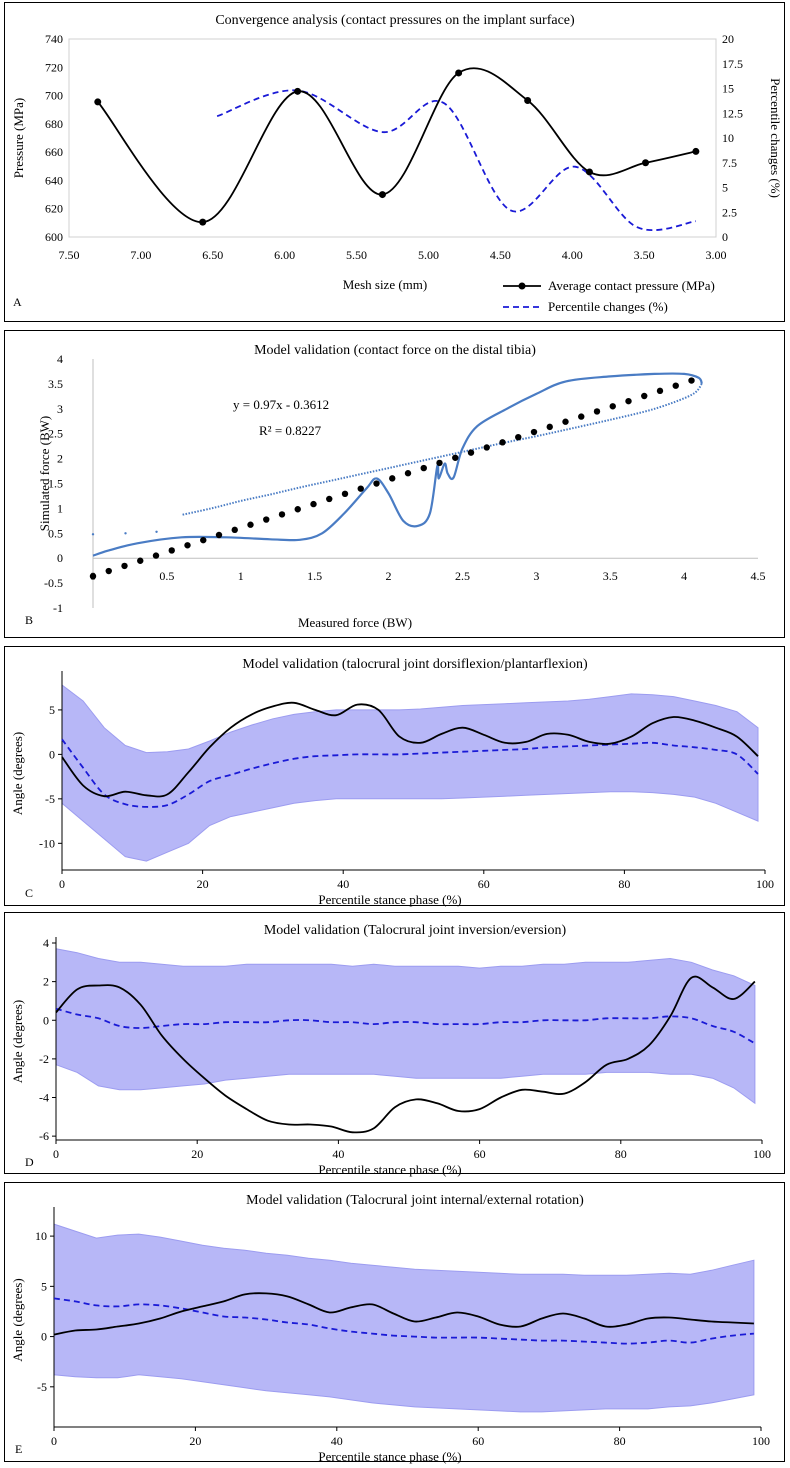 The height and width of the screenshot is (1468, 790). What do you see at coordinates (212, 255) in the screenshot?
I see `x-tick-label: 6.50` at bounding box center [212, 255].